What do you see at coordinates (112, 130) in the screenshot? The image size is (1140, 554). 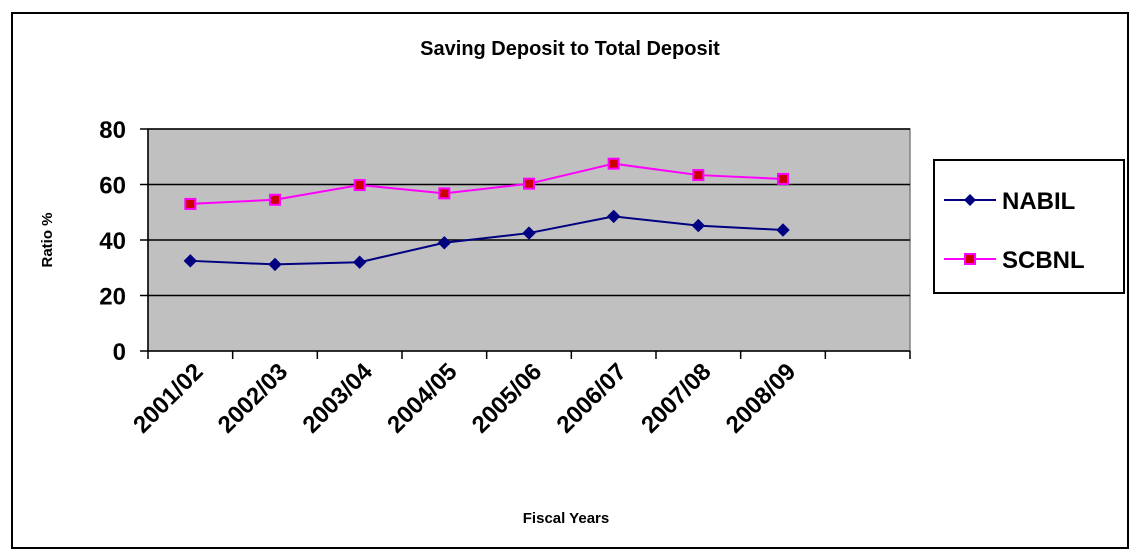 I see `y-tick-label: 80` at bounding box center [112, 130].